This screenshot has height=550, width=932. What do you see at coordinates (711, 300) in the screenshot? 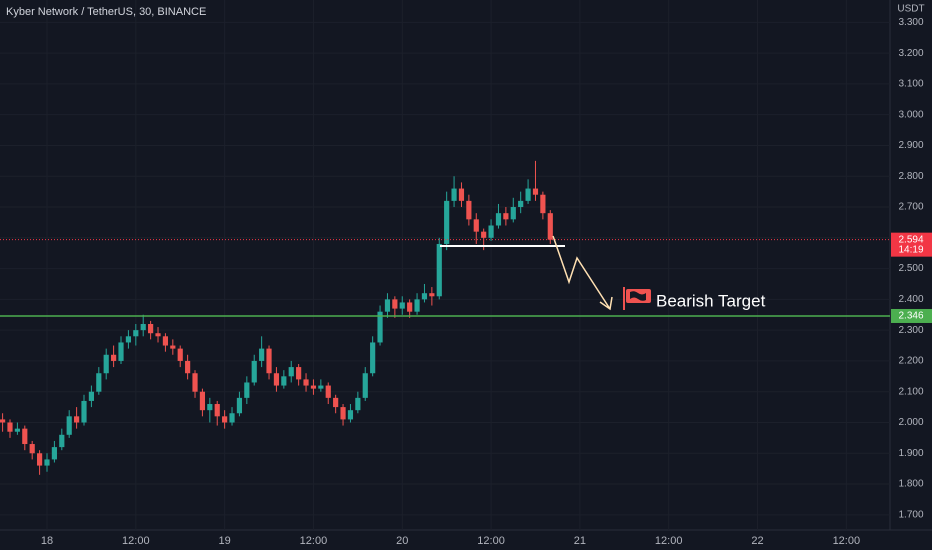
I see `annotation-text: Bearish Target` at bounding box center [711, 300].